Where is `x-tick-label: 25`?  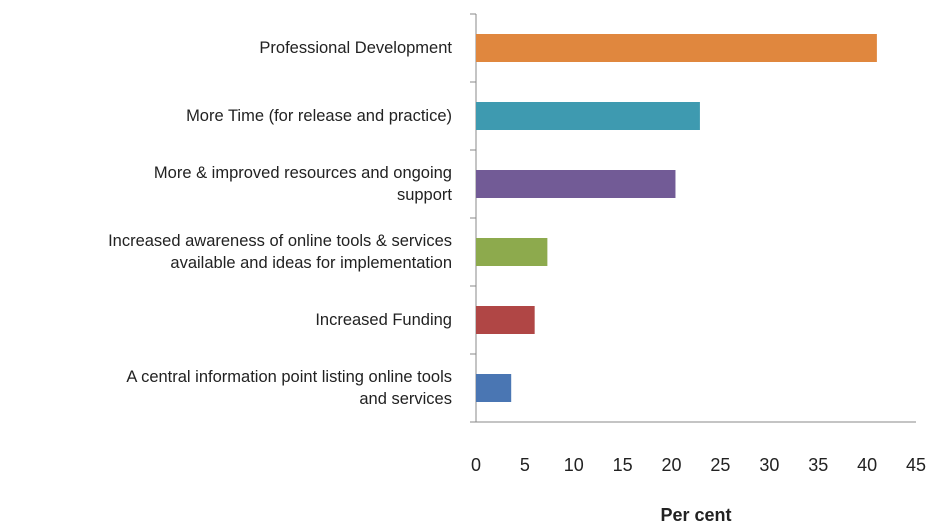 x-tick-label: 25 is located at coordinates (720, 465).